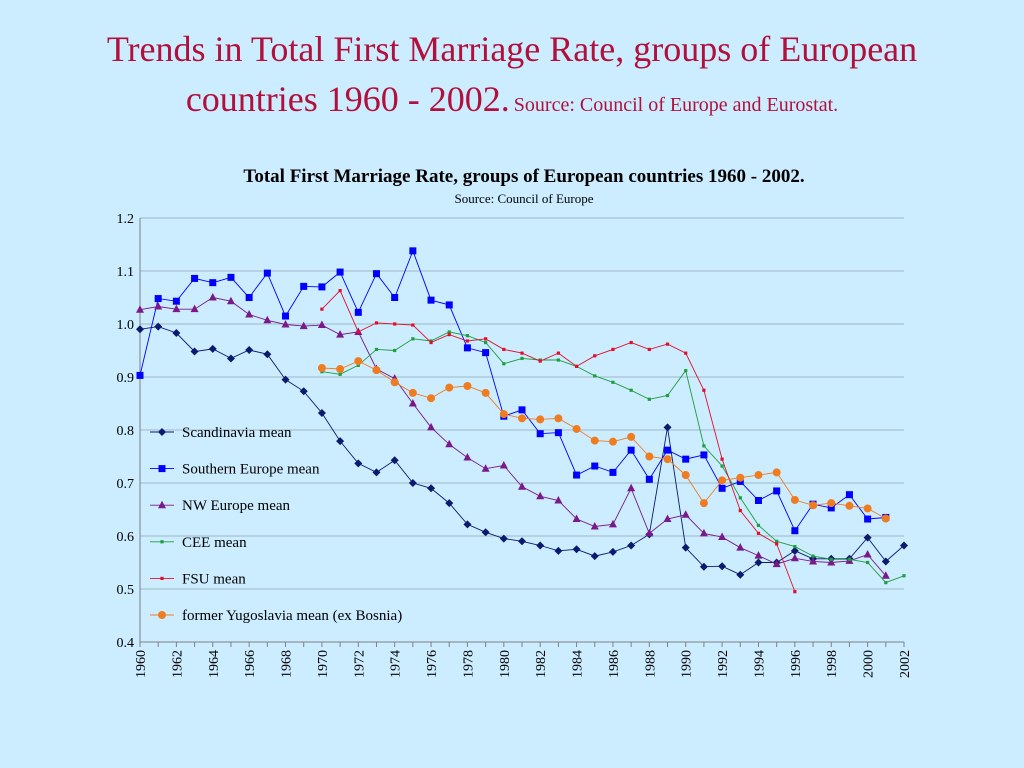 This screenshot has height=768, width=1024. What do you see at coordinates (214, 664) in the screenshot?
I see `x-tick-label: 1964` at bounding box center [214, 664].